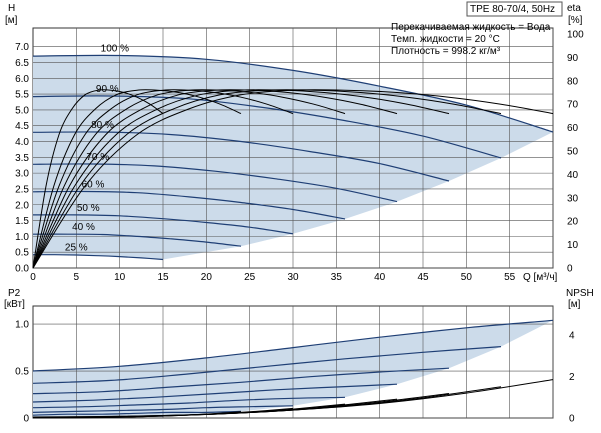 The image size is (601, 433). Describe the element at coordinates (102, 125) in the screenshot. I see `speed-curve-label: 80 %` at that location.